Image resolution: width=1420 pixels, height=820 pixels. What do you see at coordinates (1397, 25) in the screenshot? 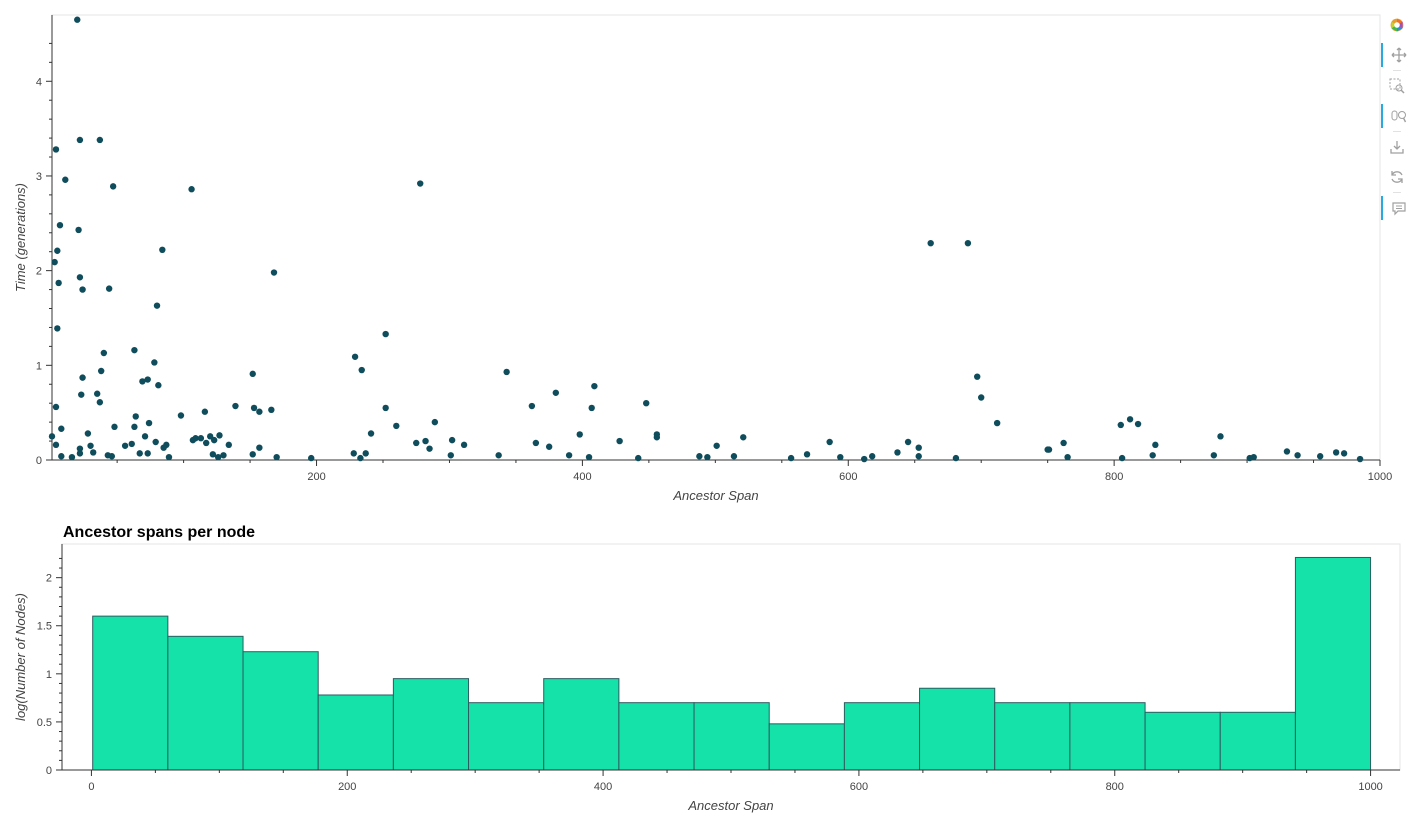
I see `bokeh-logo-icon` at bounding box center [1397, 25].